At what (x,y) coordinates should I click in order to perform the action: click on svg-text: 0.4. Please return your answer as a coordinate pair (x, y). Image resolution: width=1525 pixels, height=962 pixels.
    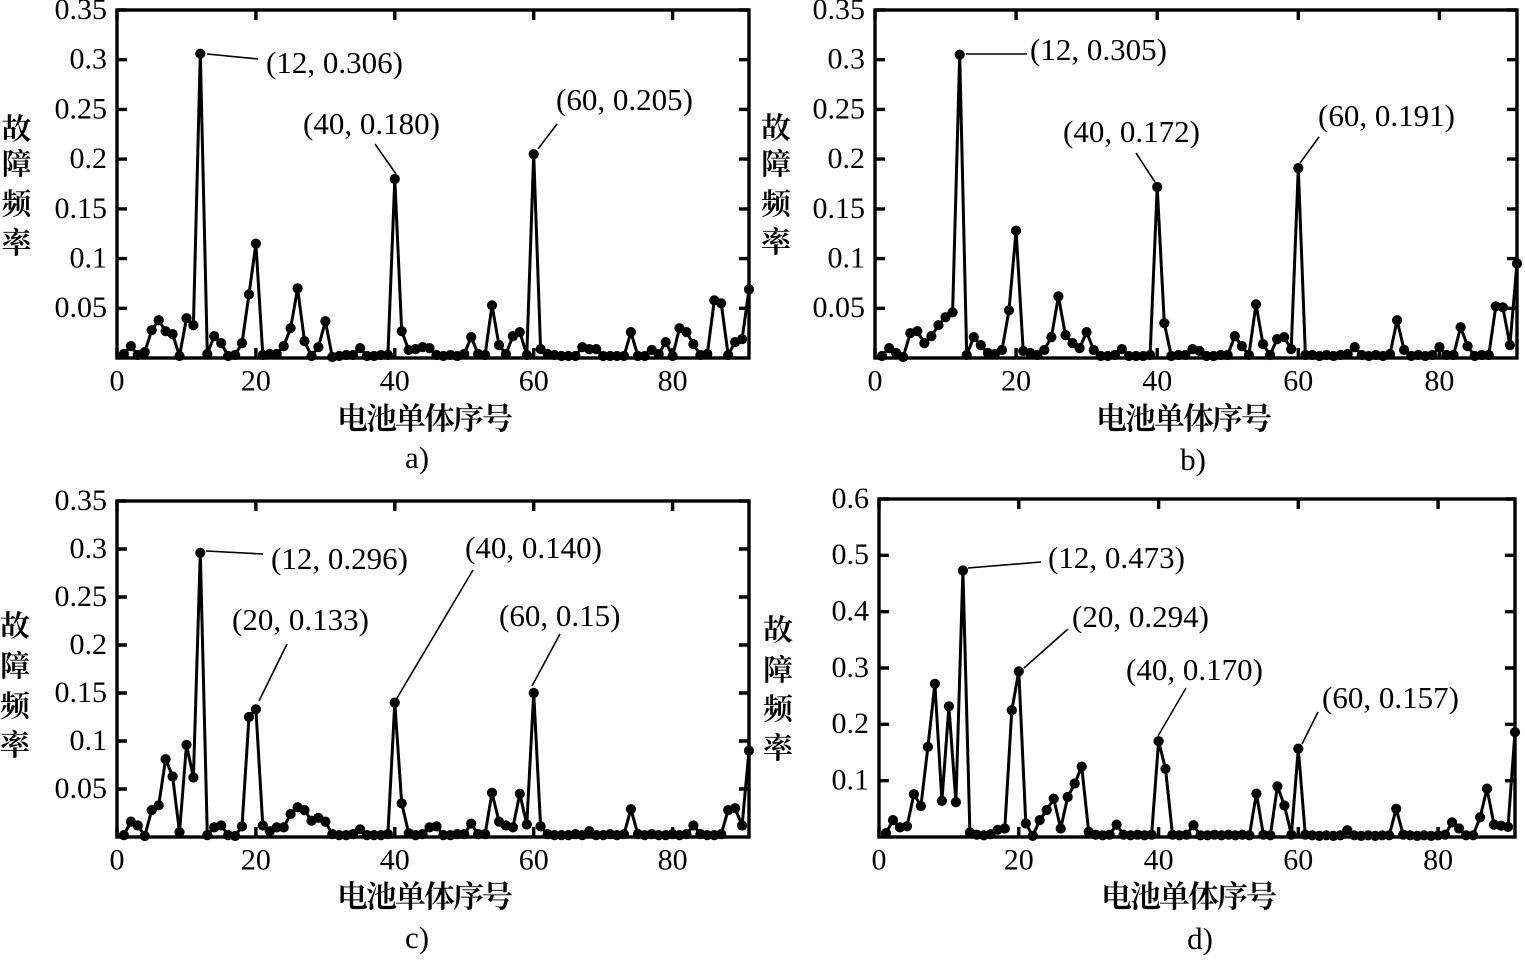
    Looking at the image, I should click on (851, 611).